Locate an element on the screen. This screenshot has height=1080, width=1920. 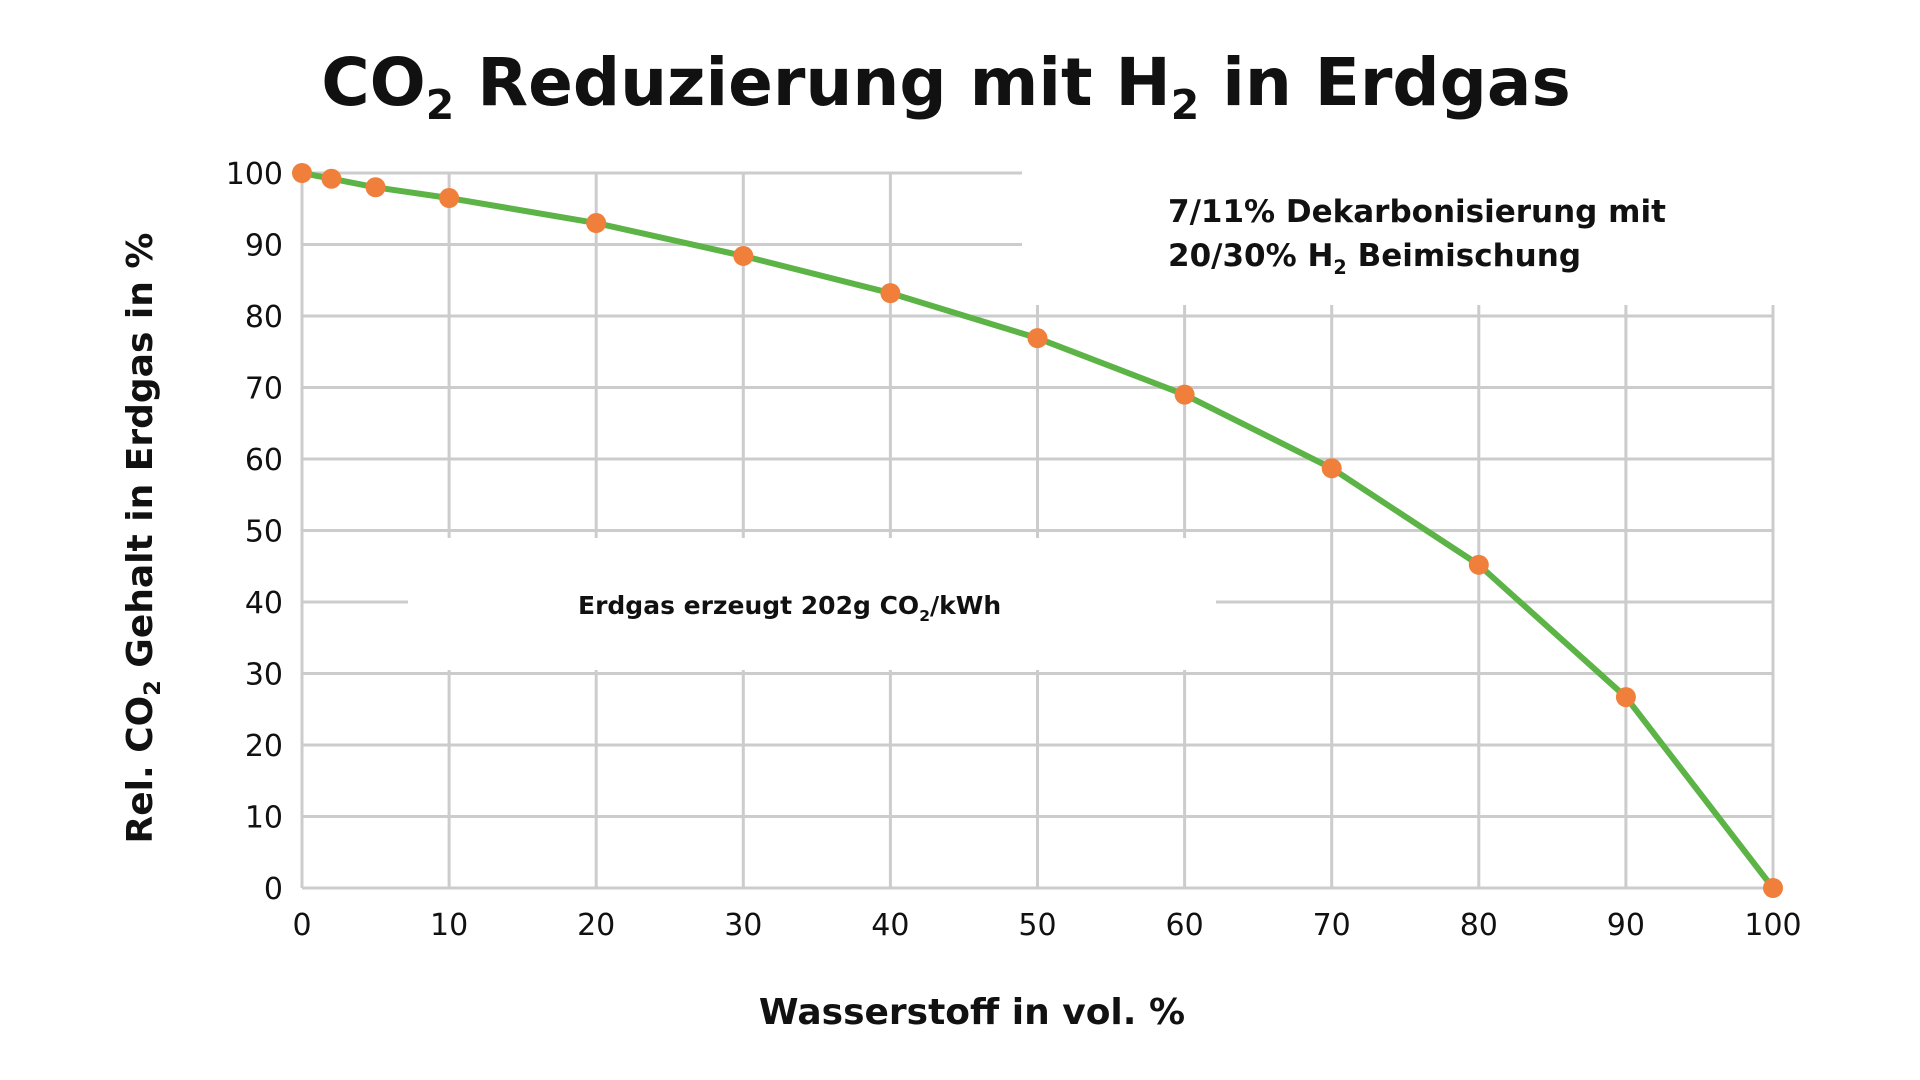
y-tick-labels: 0 10 20 30 40 50 60 70 80 90 100 is located at coordinates (254, 532).